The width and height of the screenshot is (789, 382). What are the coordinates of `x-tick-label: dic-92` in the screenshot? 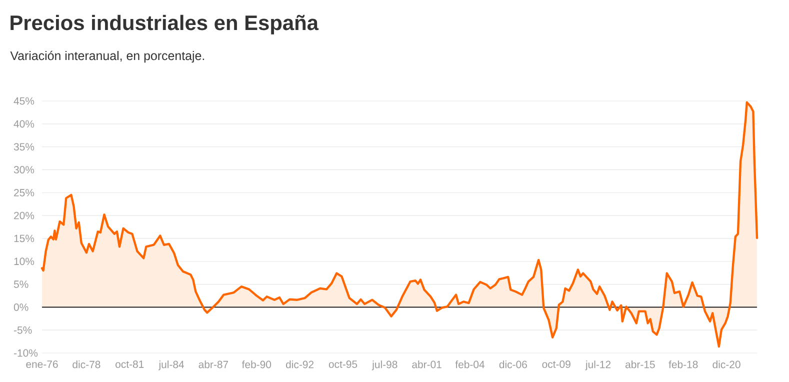 It's located at (300, 364).